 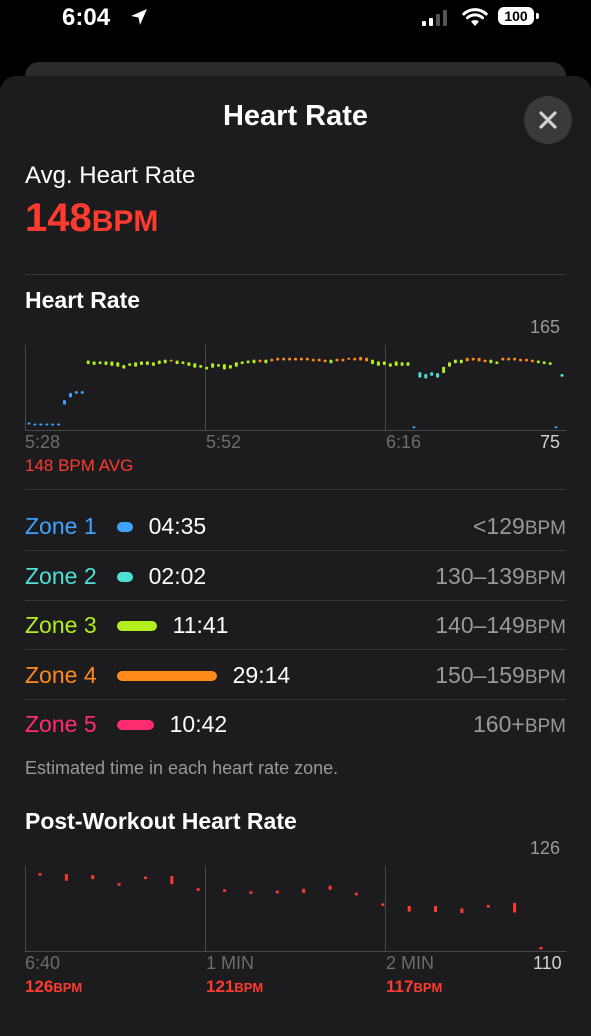 I want to click on zone-time: 11:41, so click(x=200, y=625).